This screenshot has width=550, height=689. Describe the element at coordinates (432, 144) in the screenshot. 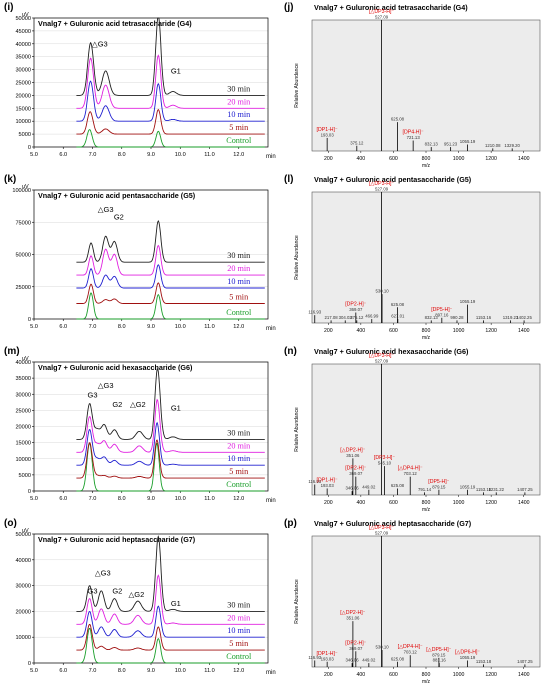

I see `ms-peak-mz: 832.13` at that location.